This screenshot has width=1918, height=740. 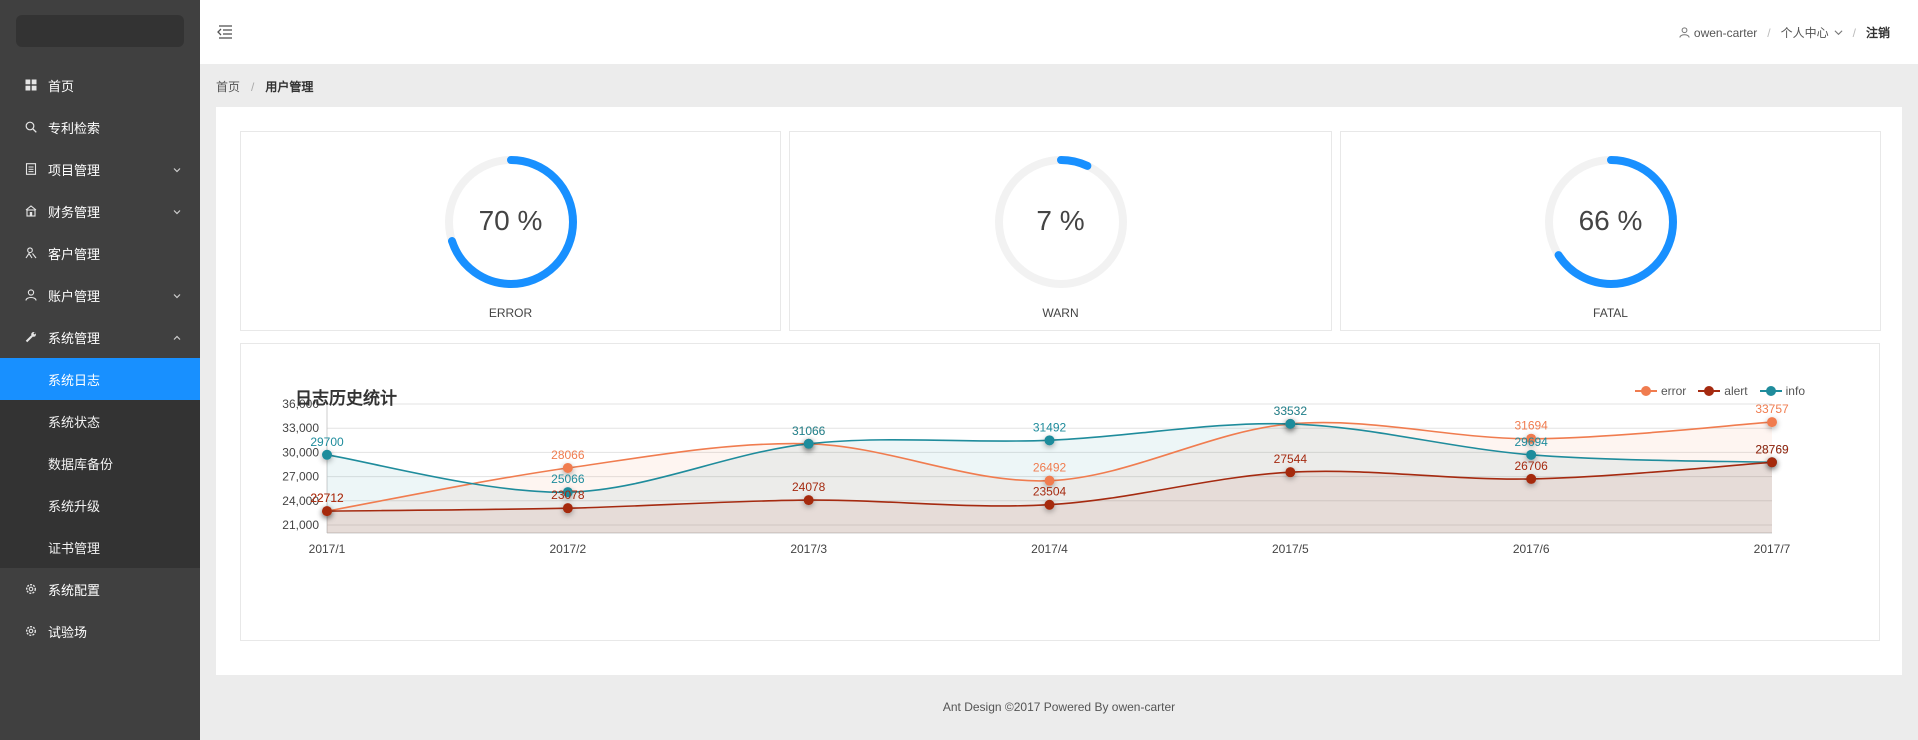 I want to click on y-tick-label: 30,000, so click(x=300, y=452).